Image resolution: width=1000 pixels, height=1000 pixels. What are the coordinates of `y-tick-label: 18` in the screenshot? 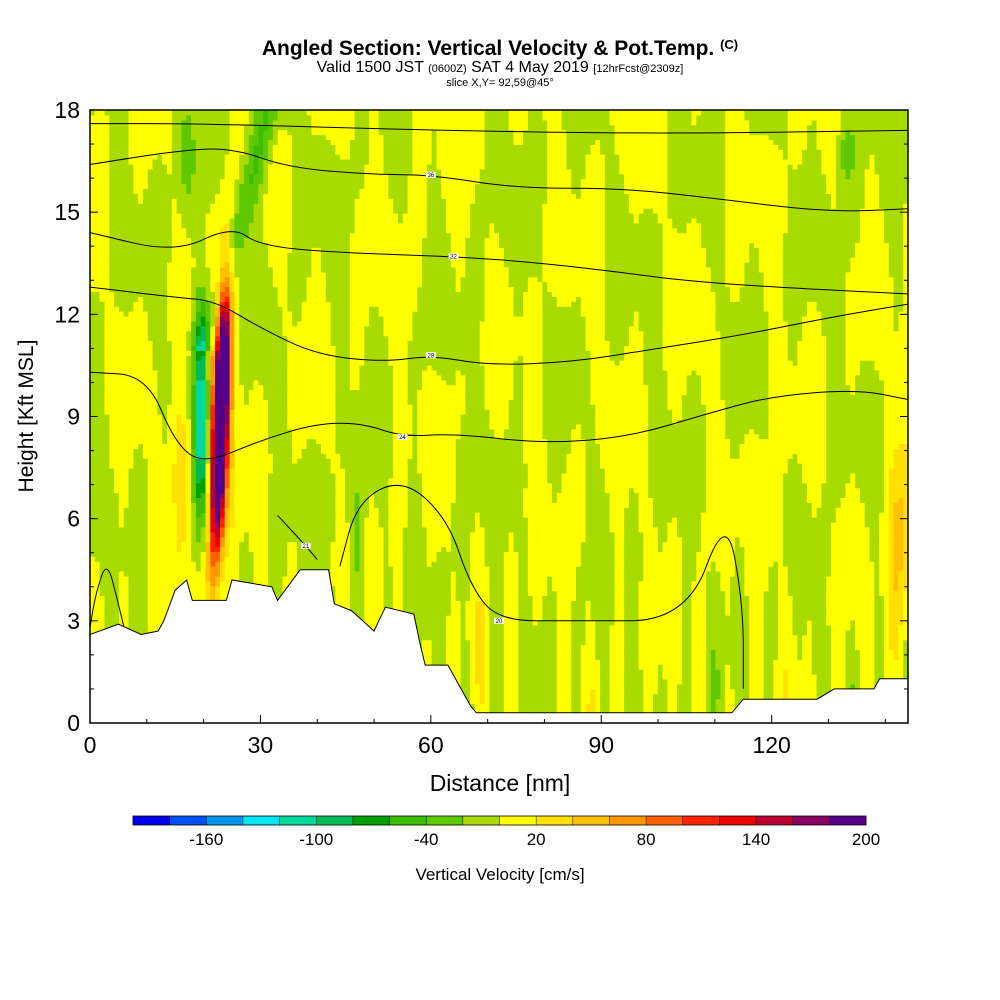 It's located at (67, 110).